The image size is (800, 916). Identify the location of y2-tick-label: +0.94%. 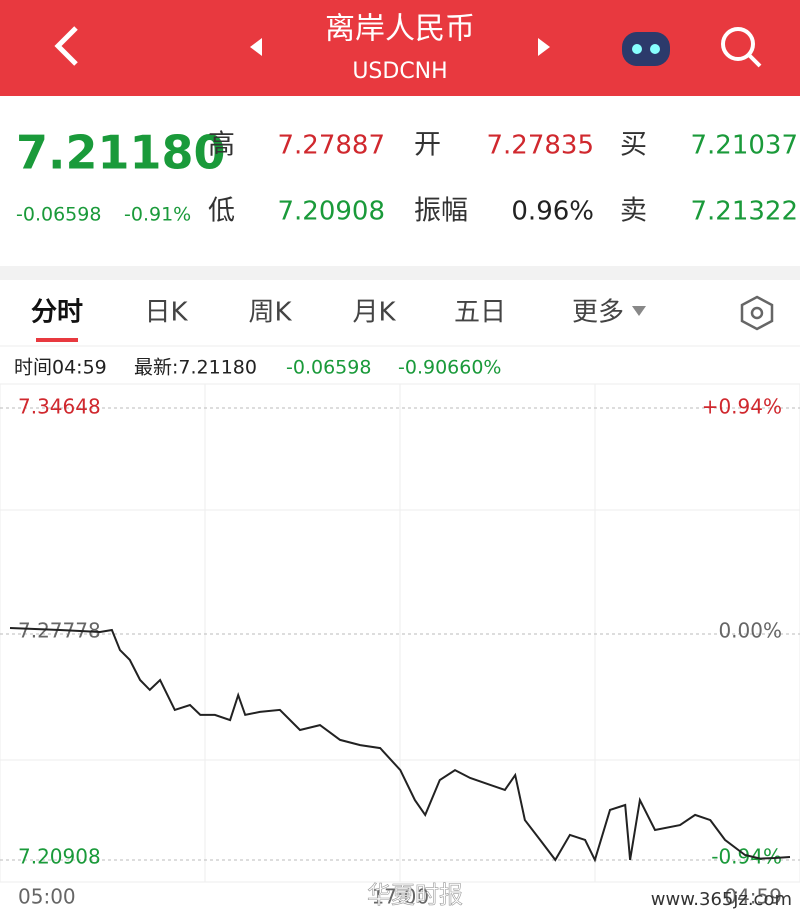
(742, 407).